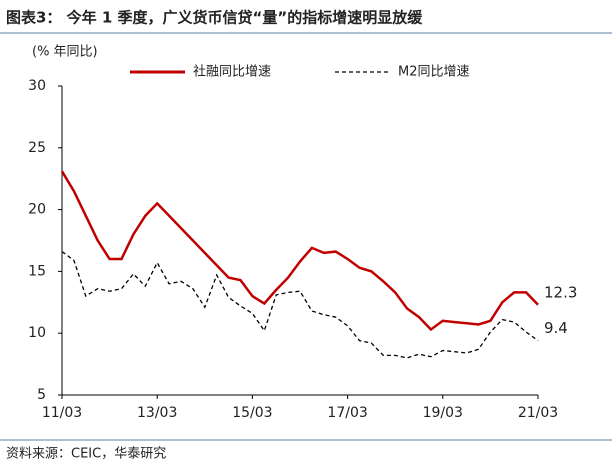 Image resolution: width=612 pixels, height=467 pixels. What do you see at coordinates (232, 72) in the screenshot?
I see `legend-label: 社融同比增速` at bounding box center [232, 72].